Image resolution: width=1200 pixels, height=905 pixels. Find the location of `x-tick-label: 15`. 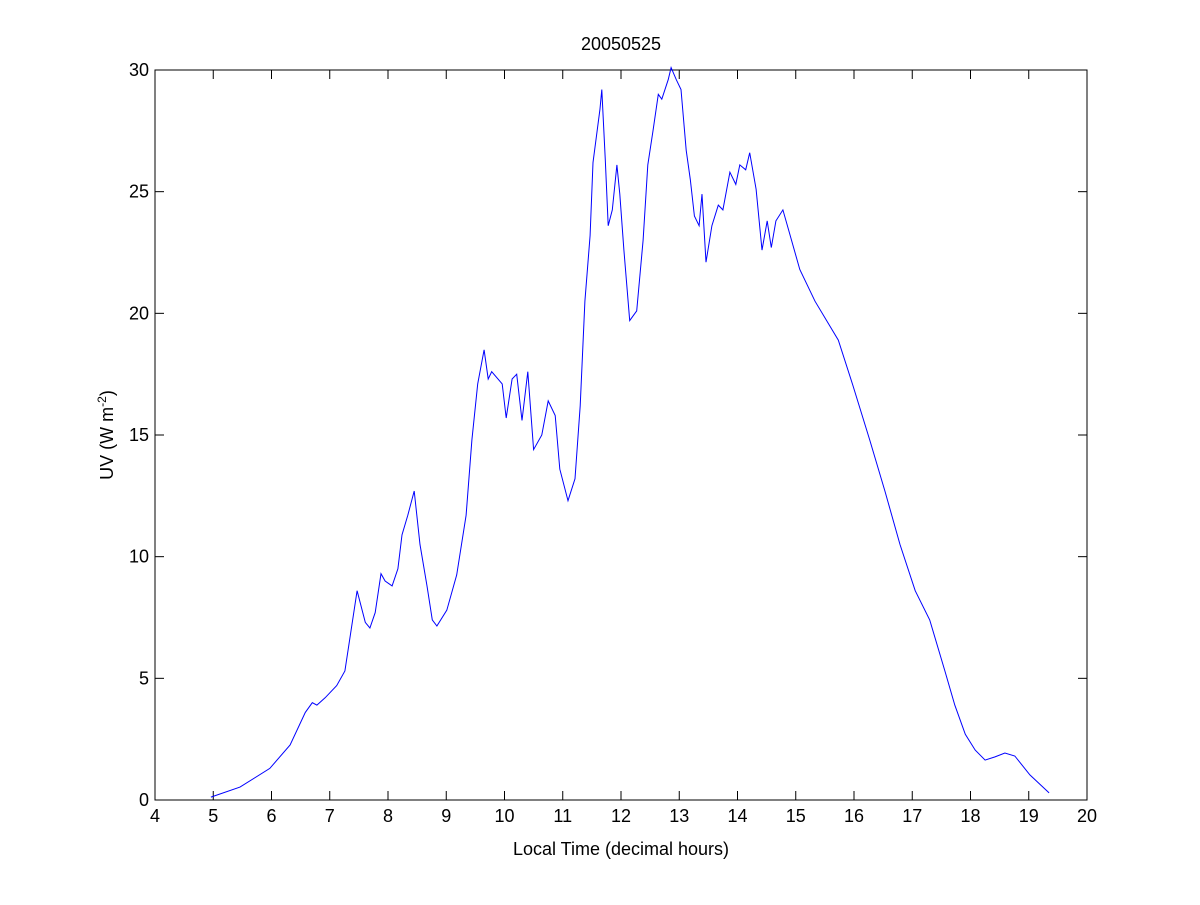

x-tick-label: 15 is located at coordinates (796, 816).